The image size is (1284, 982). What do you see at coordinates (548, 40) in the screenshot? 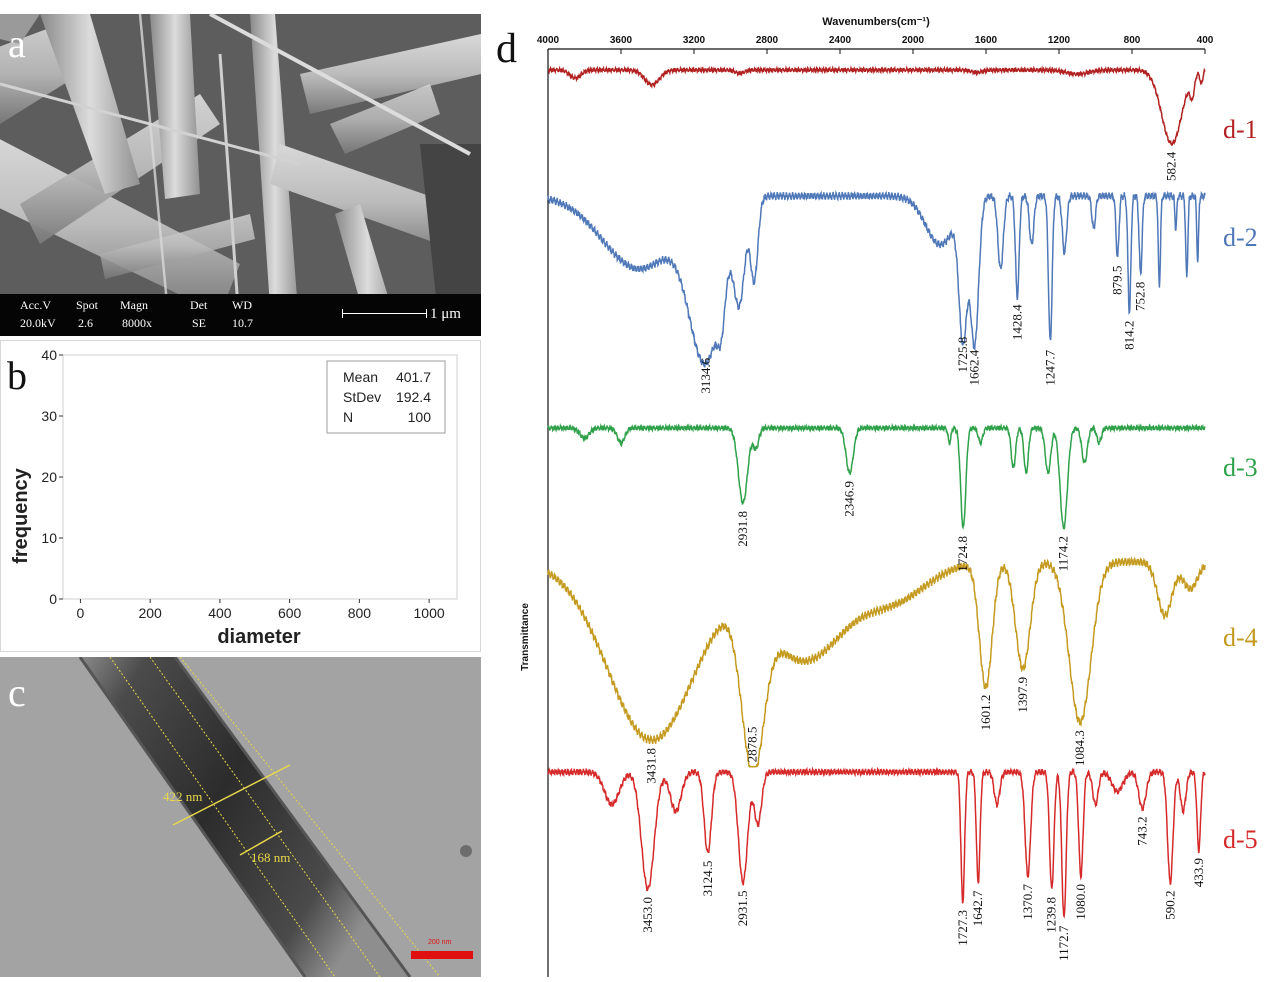
I see `x-tick-label: 4000` at bounding box center [548, 40].